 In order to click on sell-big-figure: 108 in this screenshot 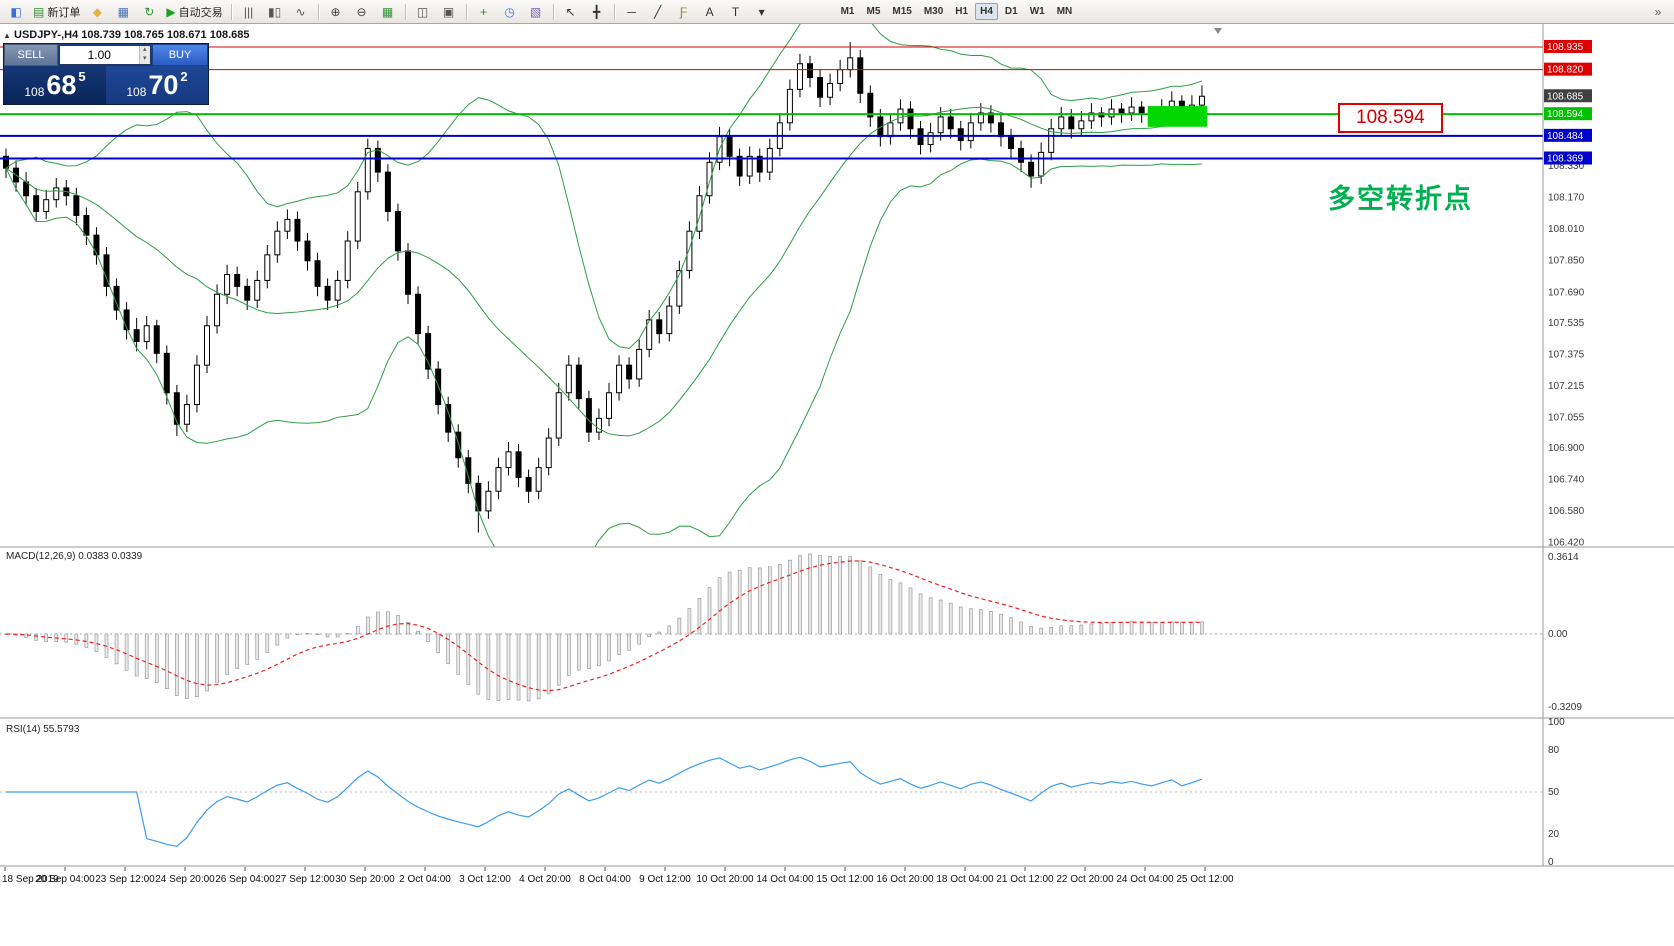, I will do `click(34, 92)`.